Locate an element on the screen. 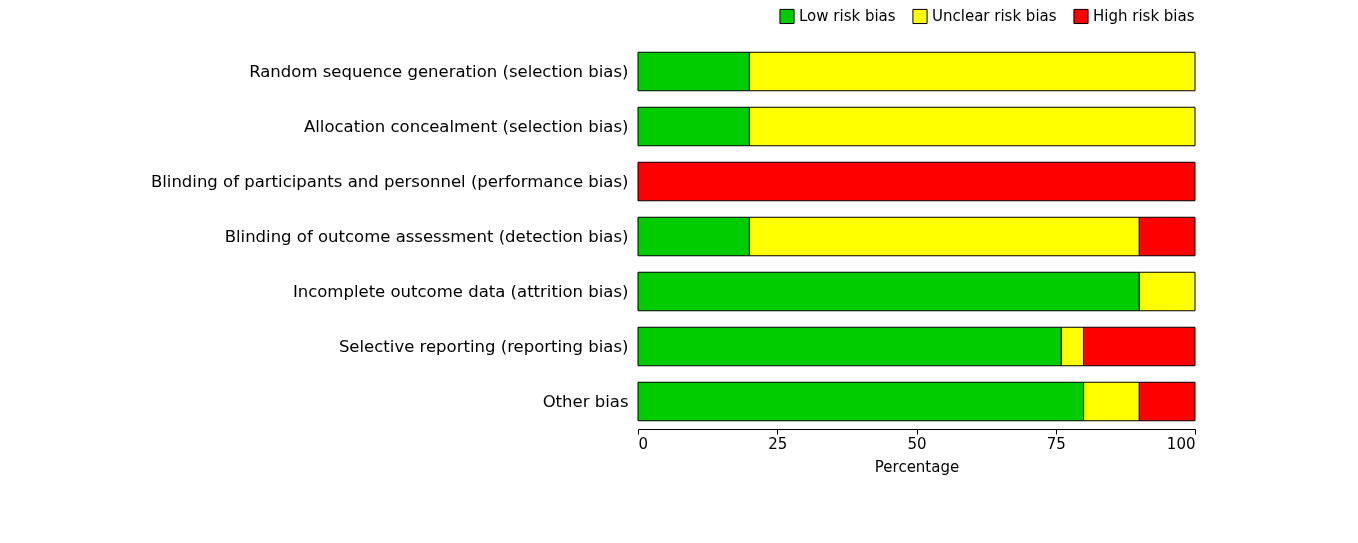  legend-label: Low risk bias is located at coordinates (847, 16).